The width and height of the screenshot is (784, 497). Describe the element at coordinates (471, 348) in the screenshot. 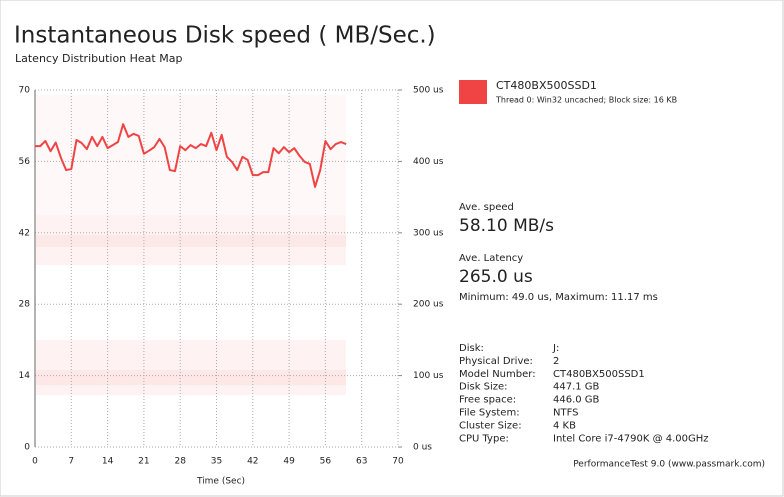

I see `info-label: Disk:` at that location.